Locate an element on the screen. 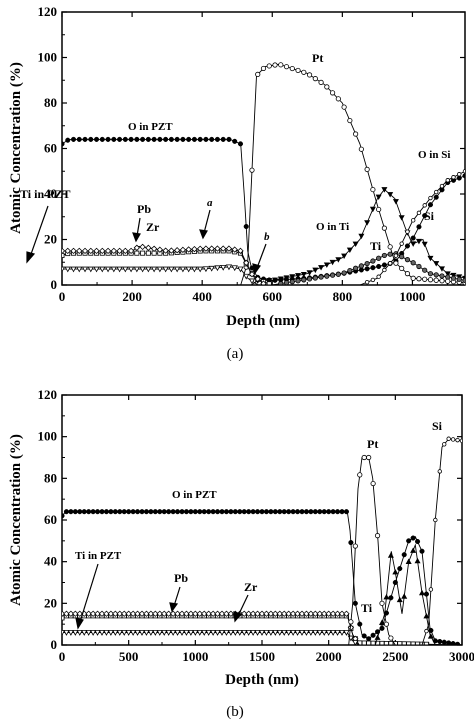 The image size is (474, 724). annotation-ti-in-pzt: Ti in PZT is located at coordinates (45, 194).